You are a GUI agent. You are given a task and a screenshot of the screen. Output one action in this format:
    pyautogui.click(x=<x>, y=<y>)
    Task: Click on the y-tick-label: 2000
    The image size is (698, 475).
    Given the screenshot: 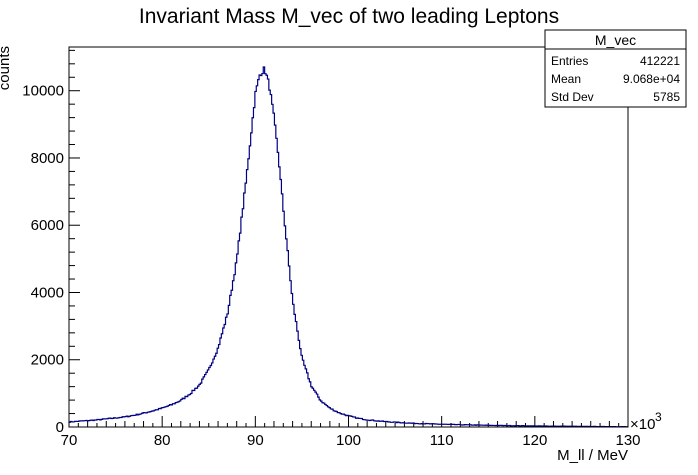 What is the action you would take?
    pyautogui.click(x=47, y=360)
    